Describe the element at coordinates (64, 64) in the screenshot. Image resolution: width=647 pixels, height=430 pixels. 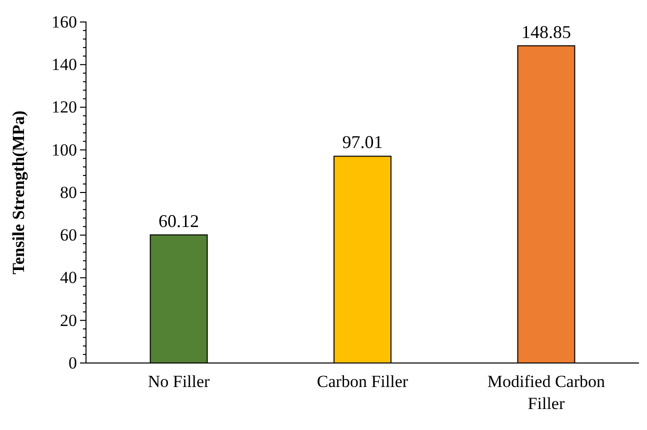
I see `y-tick-label: 140` at that location.